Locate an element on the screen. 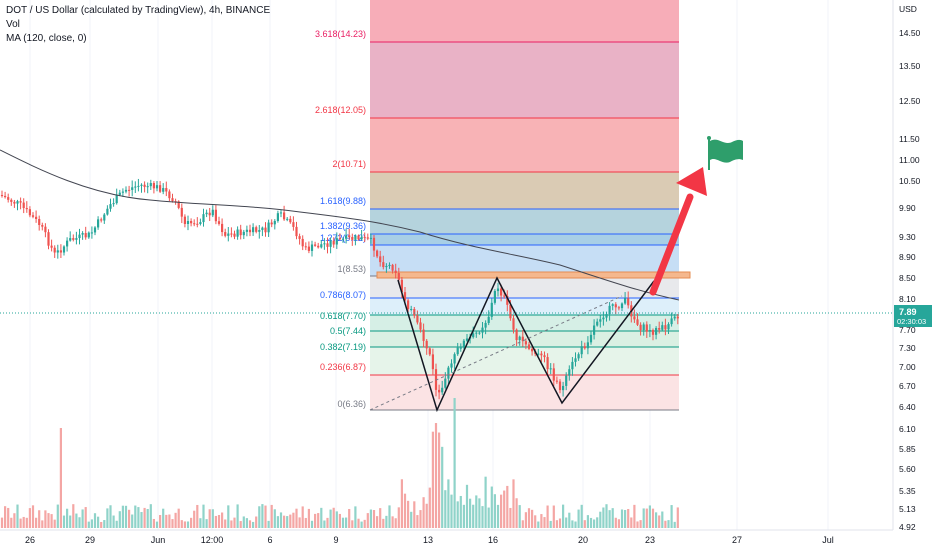 The image size is (932, 555). time-tick: 16 is located at coordinates (493, 540).